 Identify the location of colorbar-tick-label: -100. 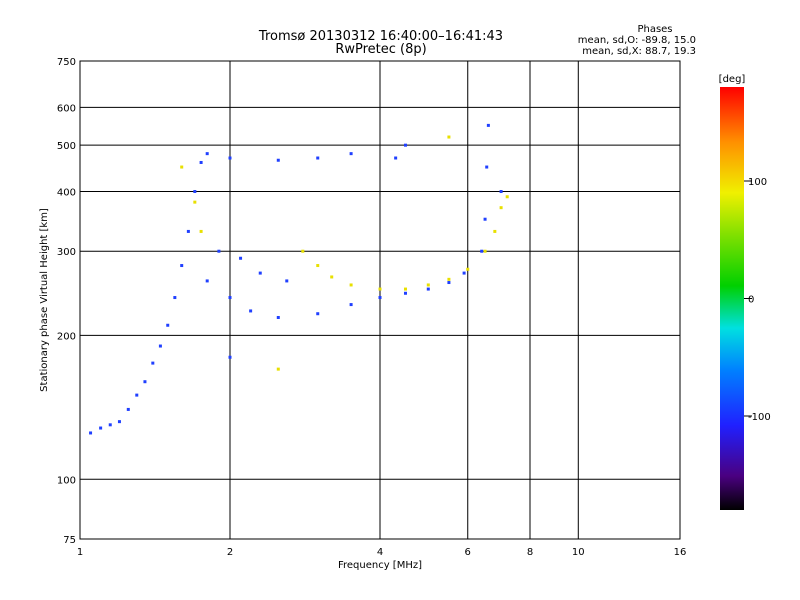
(759, 417).